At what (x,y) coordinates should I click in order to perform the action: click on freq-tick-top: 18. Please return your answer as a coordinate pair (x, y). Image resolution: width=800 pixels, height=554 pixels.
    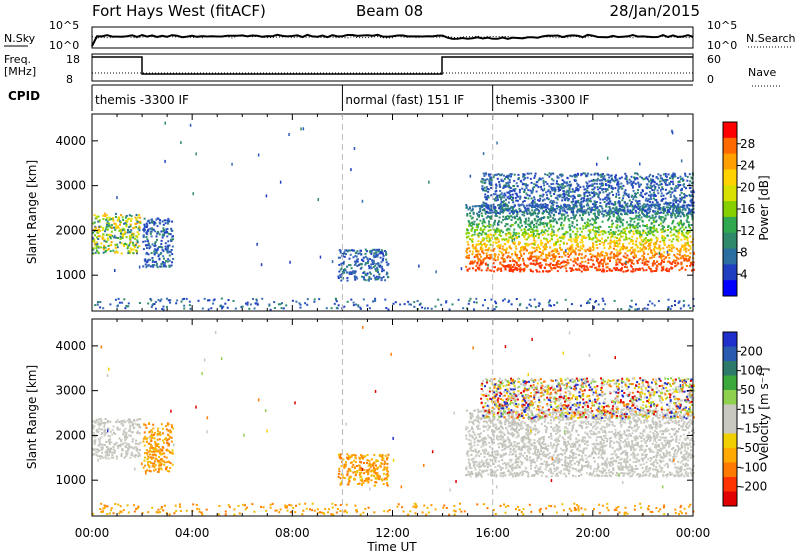
    Looking at the image, I should click on (73, 59).